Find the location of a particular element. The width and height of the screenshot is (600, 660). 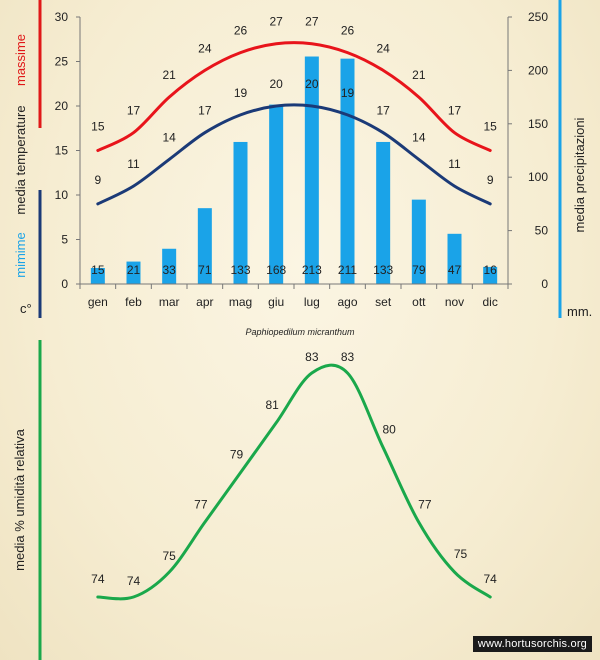

precipitation-value-label: 21 is located at coordinates (134, 270).